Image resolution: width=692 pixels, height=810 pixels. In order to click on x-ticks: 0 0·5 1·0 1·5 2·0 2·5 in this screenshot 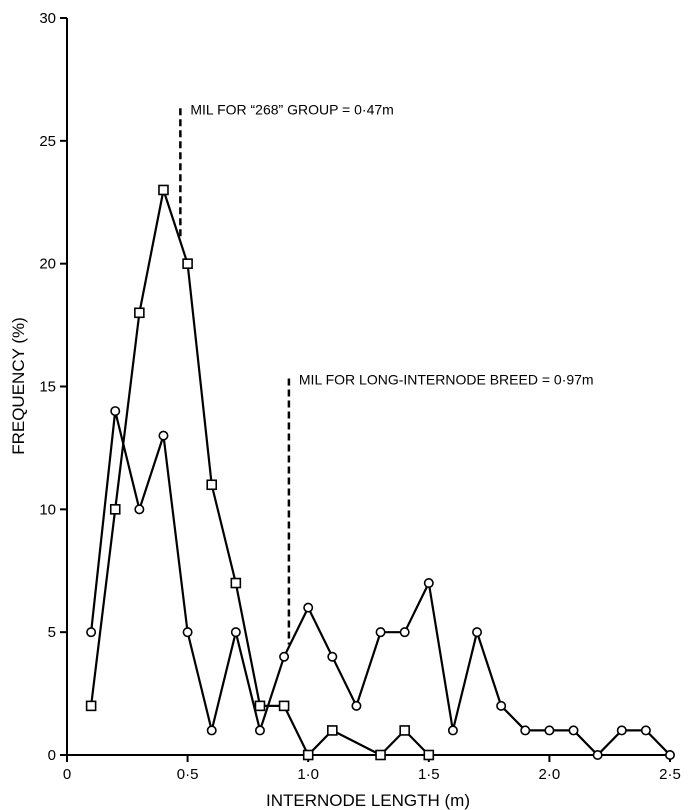, I will do `click(372, 769)`.